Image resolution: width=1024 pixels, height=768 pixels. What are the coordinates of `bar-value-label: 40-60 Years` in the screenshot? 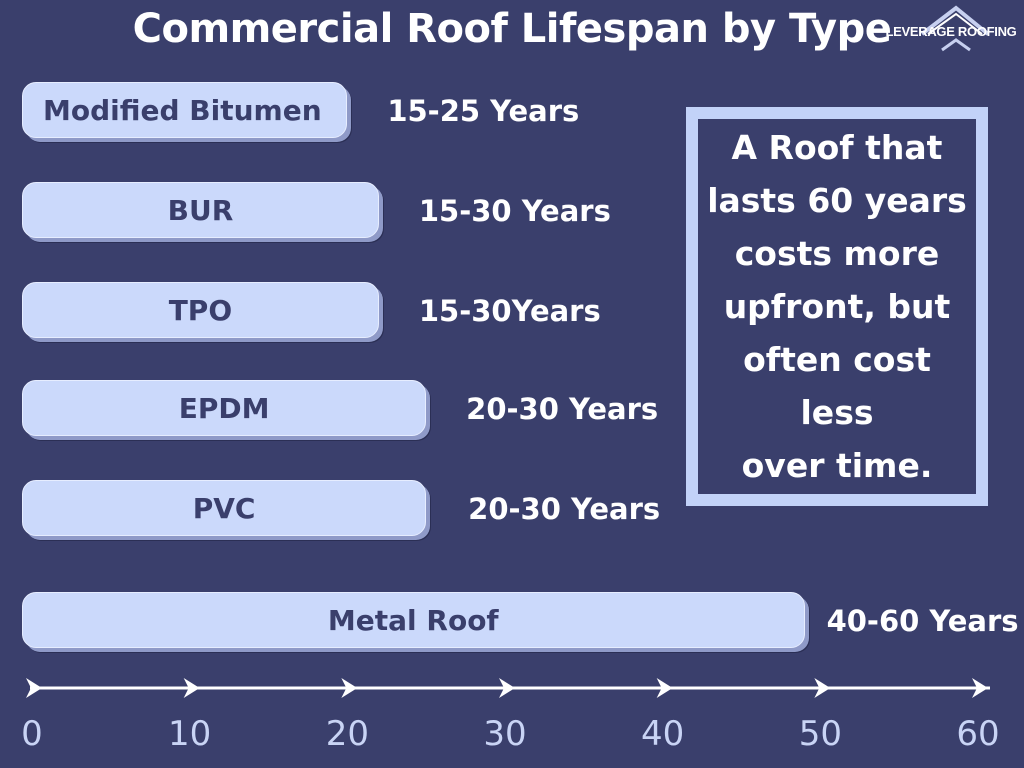 It's located at (922, 621).